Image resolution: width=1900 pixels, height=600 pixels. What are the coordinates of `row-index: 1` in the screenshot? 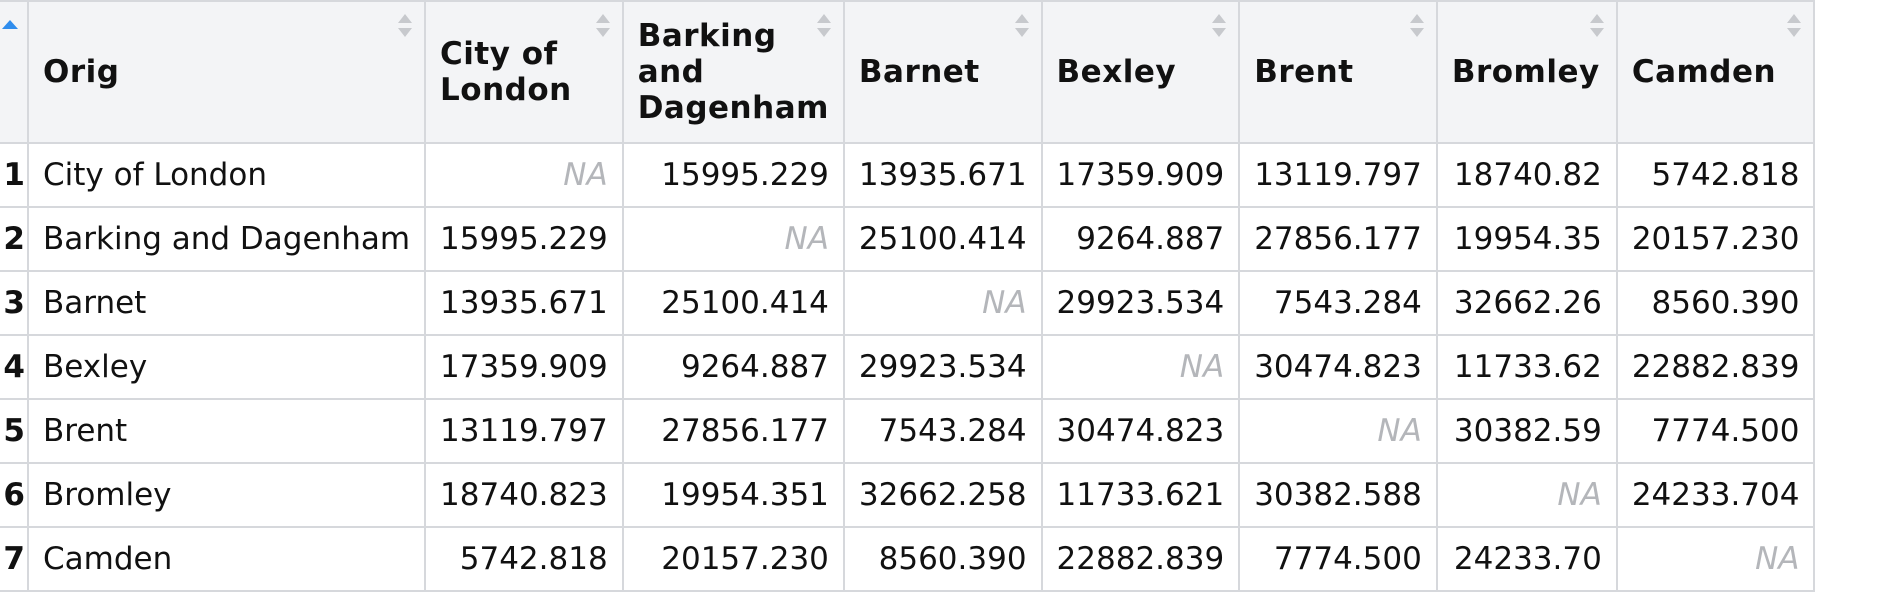 It's located at (14, 175).